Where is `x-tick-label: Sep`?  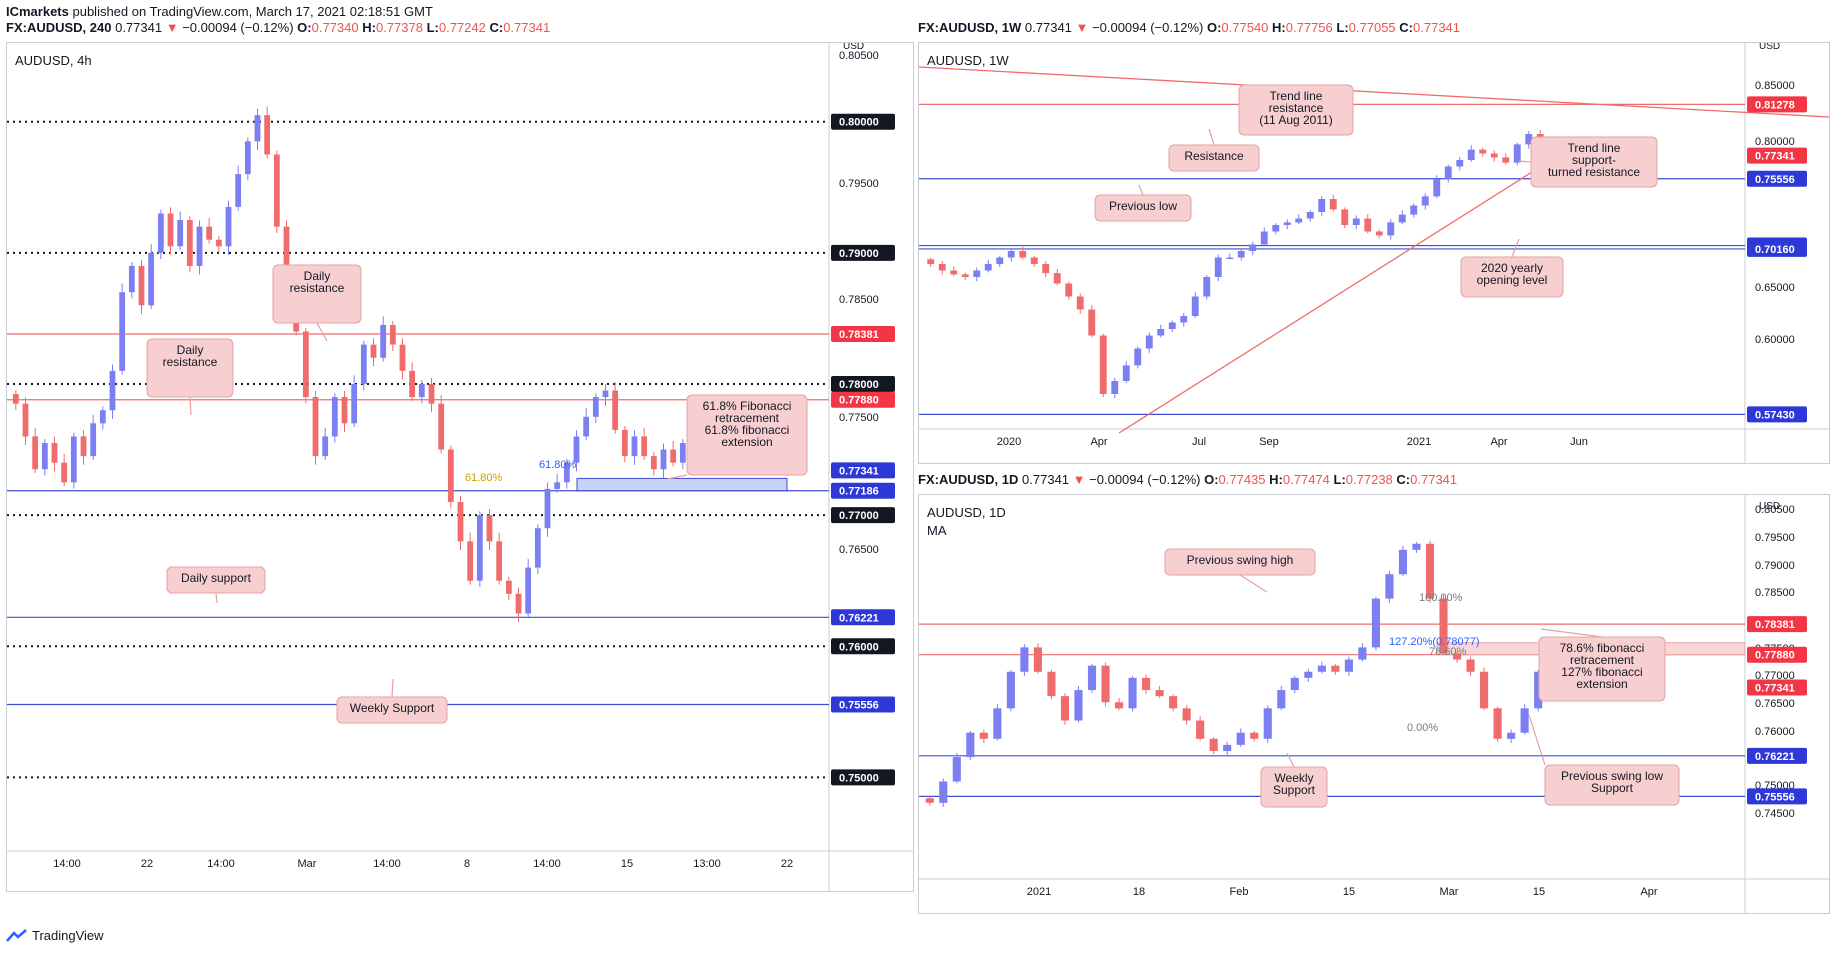
x-tick-label: Sep is located at coordinates (1269, 442).